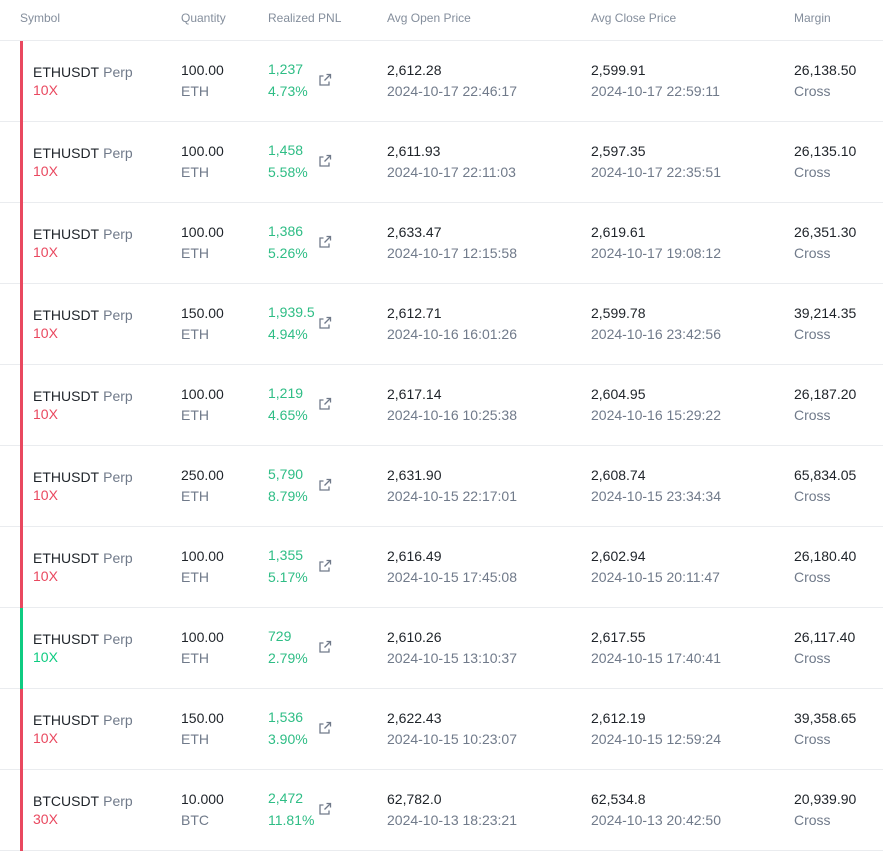  Describe the element at coordinates (812, 18) in the screenshot. I see `header-margin: Margin` at that location.